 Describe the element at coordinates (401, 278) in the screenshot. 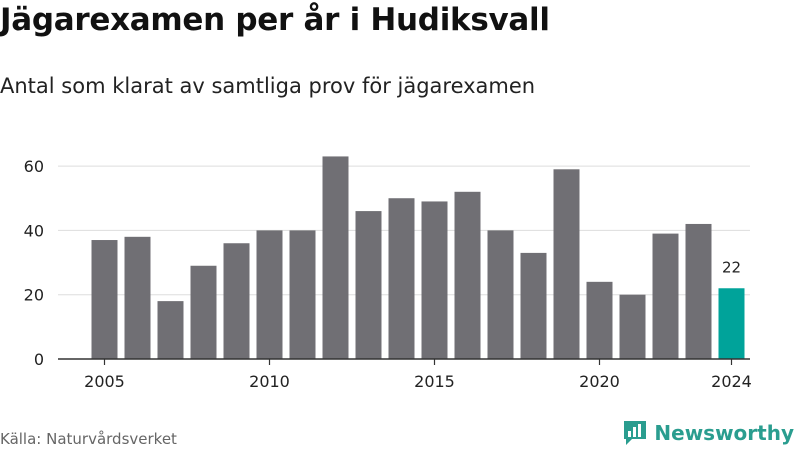

I see `bar-2014` at that location.